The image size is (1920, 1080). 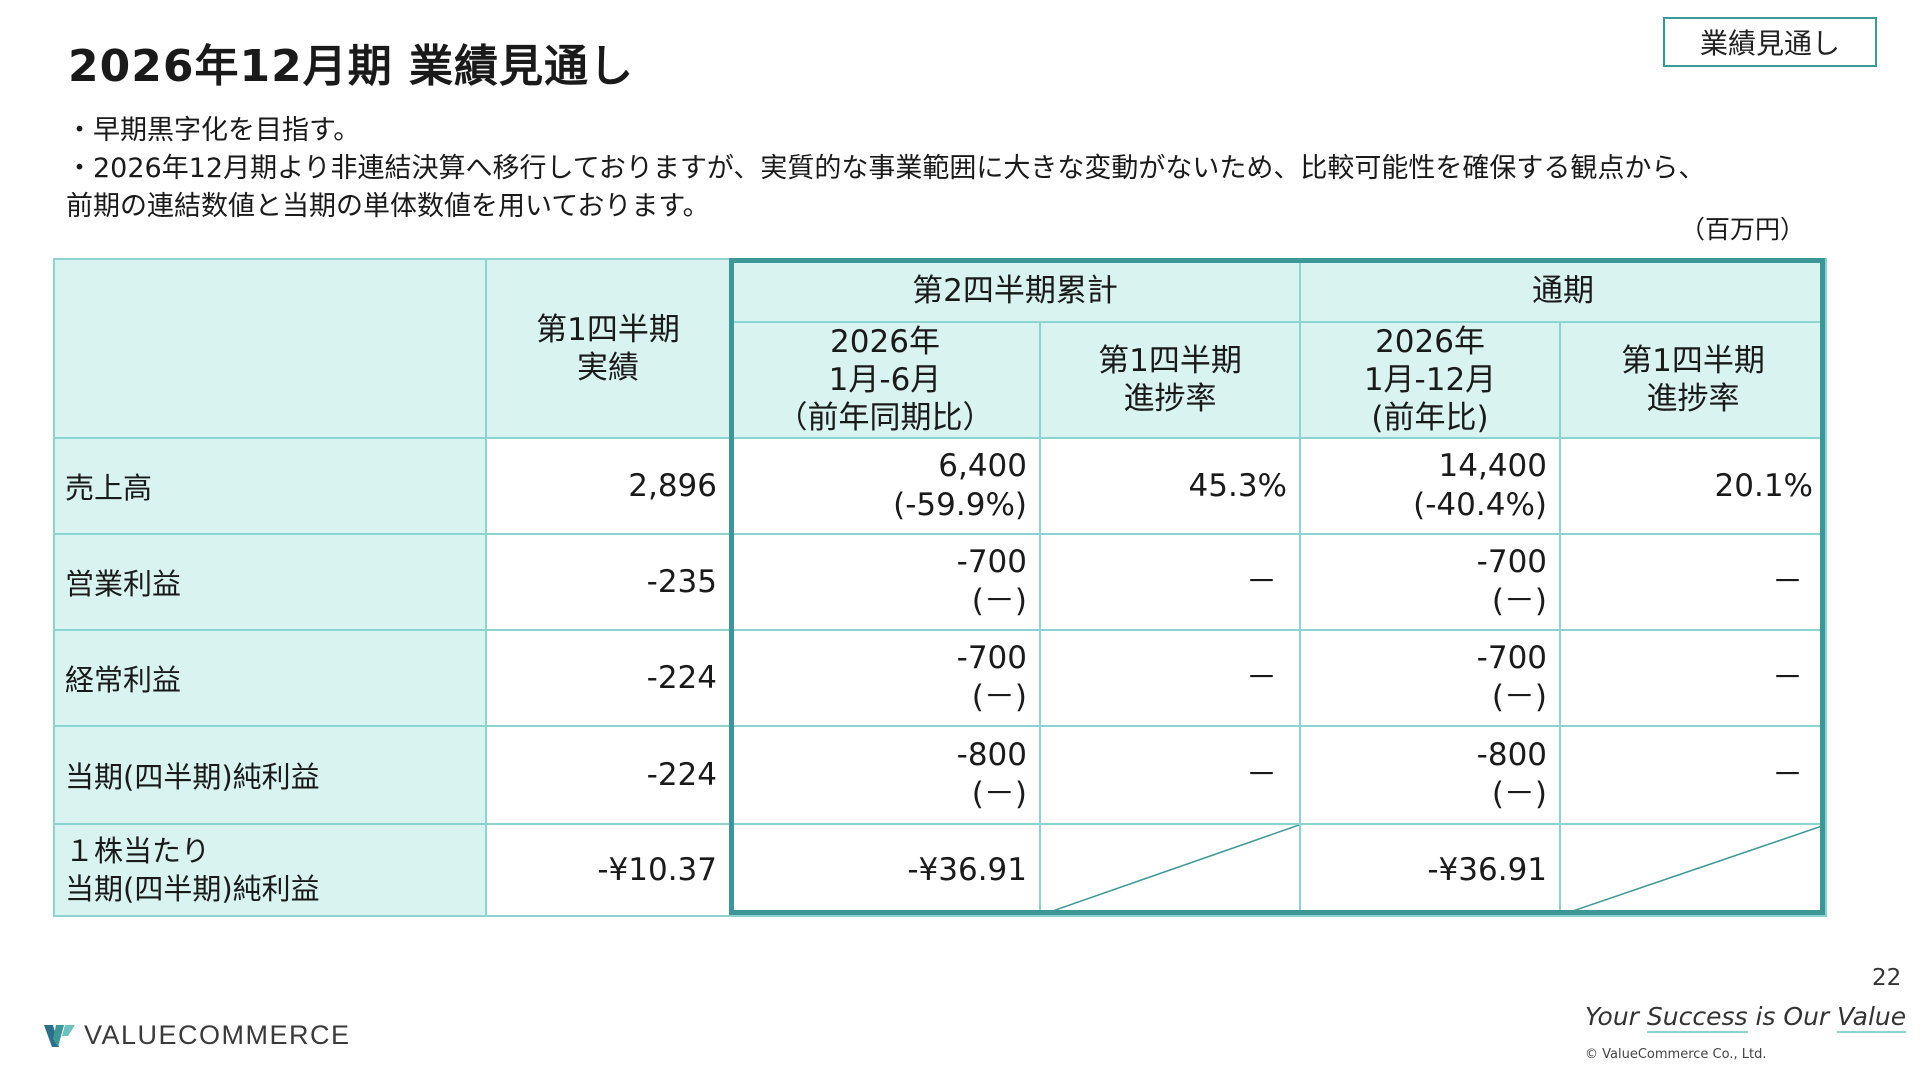 I want to click on table-row-eps: １株当たり 当期(四半期)純利益 -¥10.37 -¥36.91 -¥36.91, so click(x=940, y=870).